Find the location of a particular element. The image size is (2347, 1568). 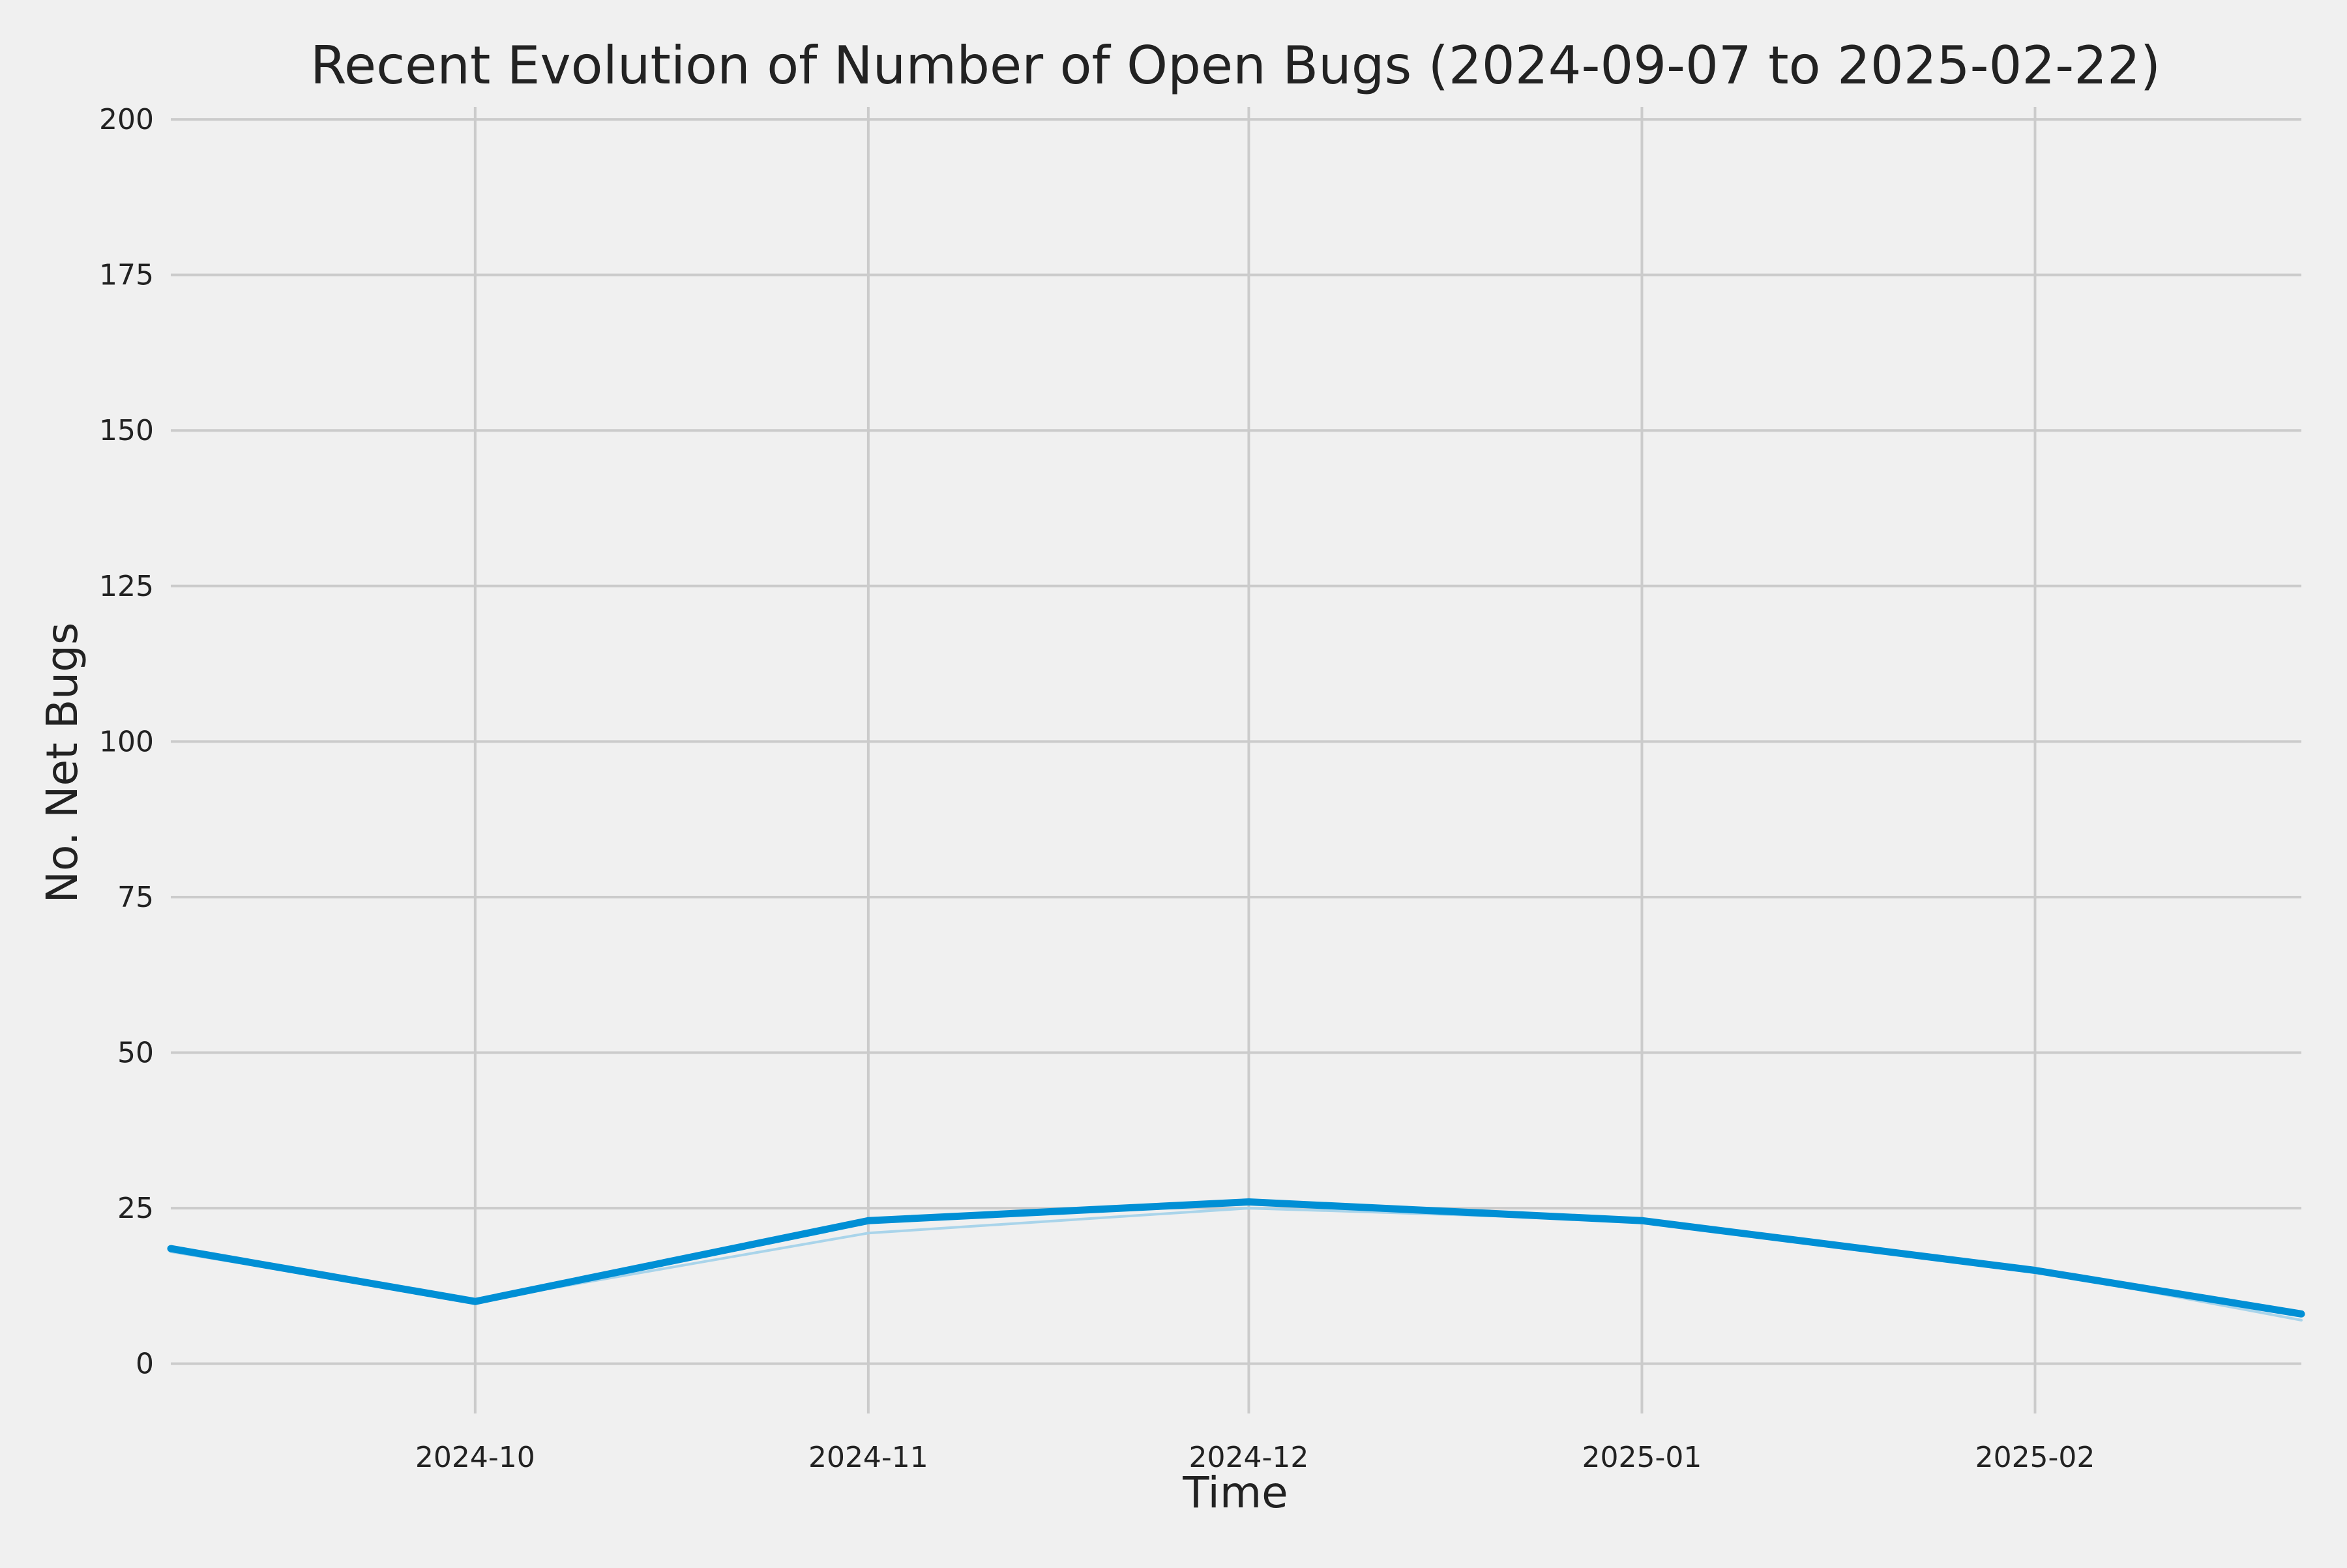

y-tick-label: 200 is located at coordinates (126, 120).